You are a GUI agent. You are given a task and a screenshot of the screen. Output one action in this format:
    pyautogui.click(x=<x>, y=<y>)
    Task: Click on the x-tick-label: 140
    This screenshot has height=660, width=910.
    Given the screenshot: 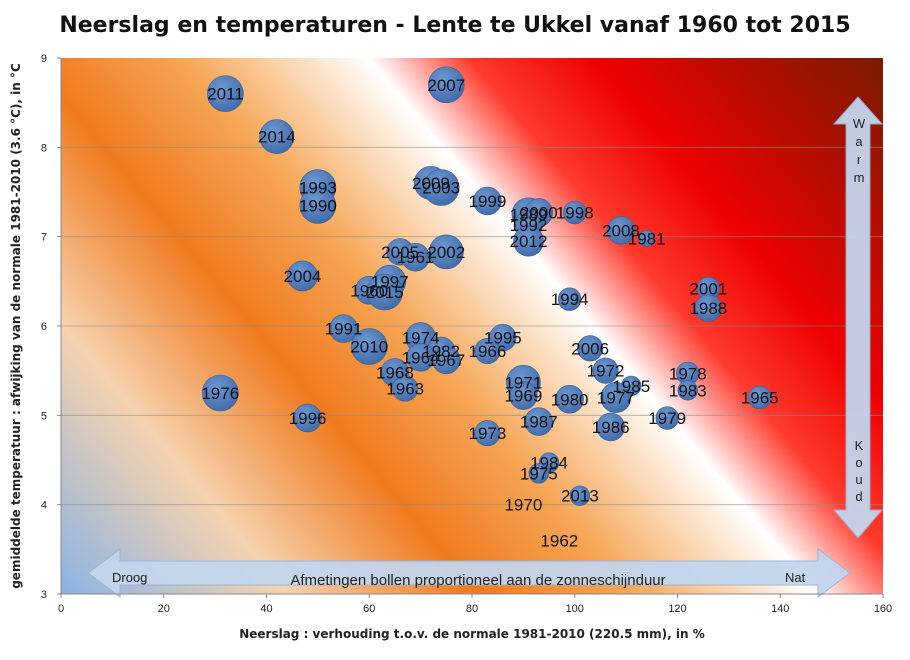 What is the action you would take?
    pyautogui.click(x=780, y=609)
    